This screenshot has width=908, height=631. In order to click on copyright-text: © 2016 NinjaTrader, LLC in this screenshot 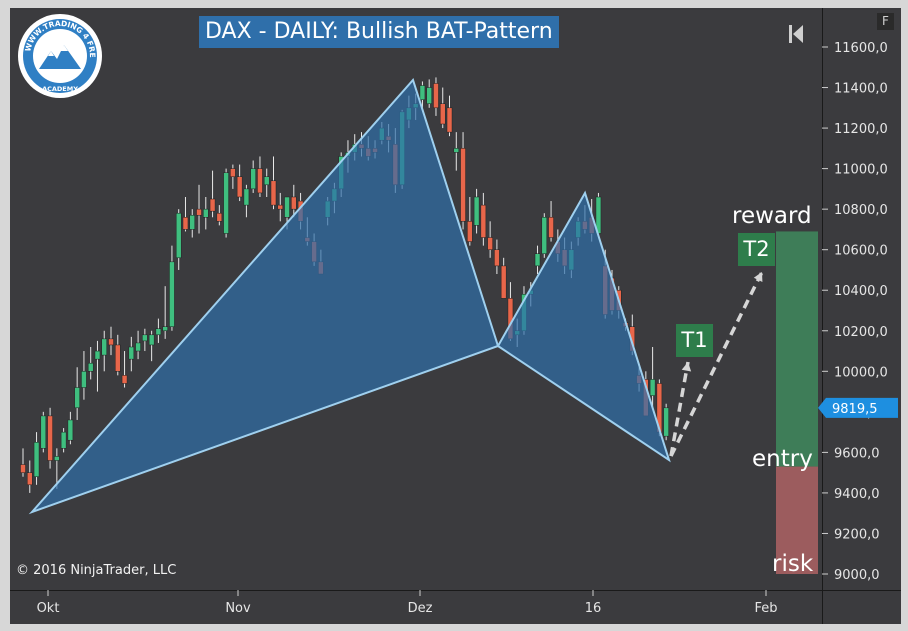, I will do `click(96, 570)`.